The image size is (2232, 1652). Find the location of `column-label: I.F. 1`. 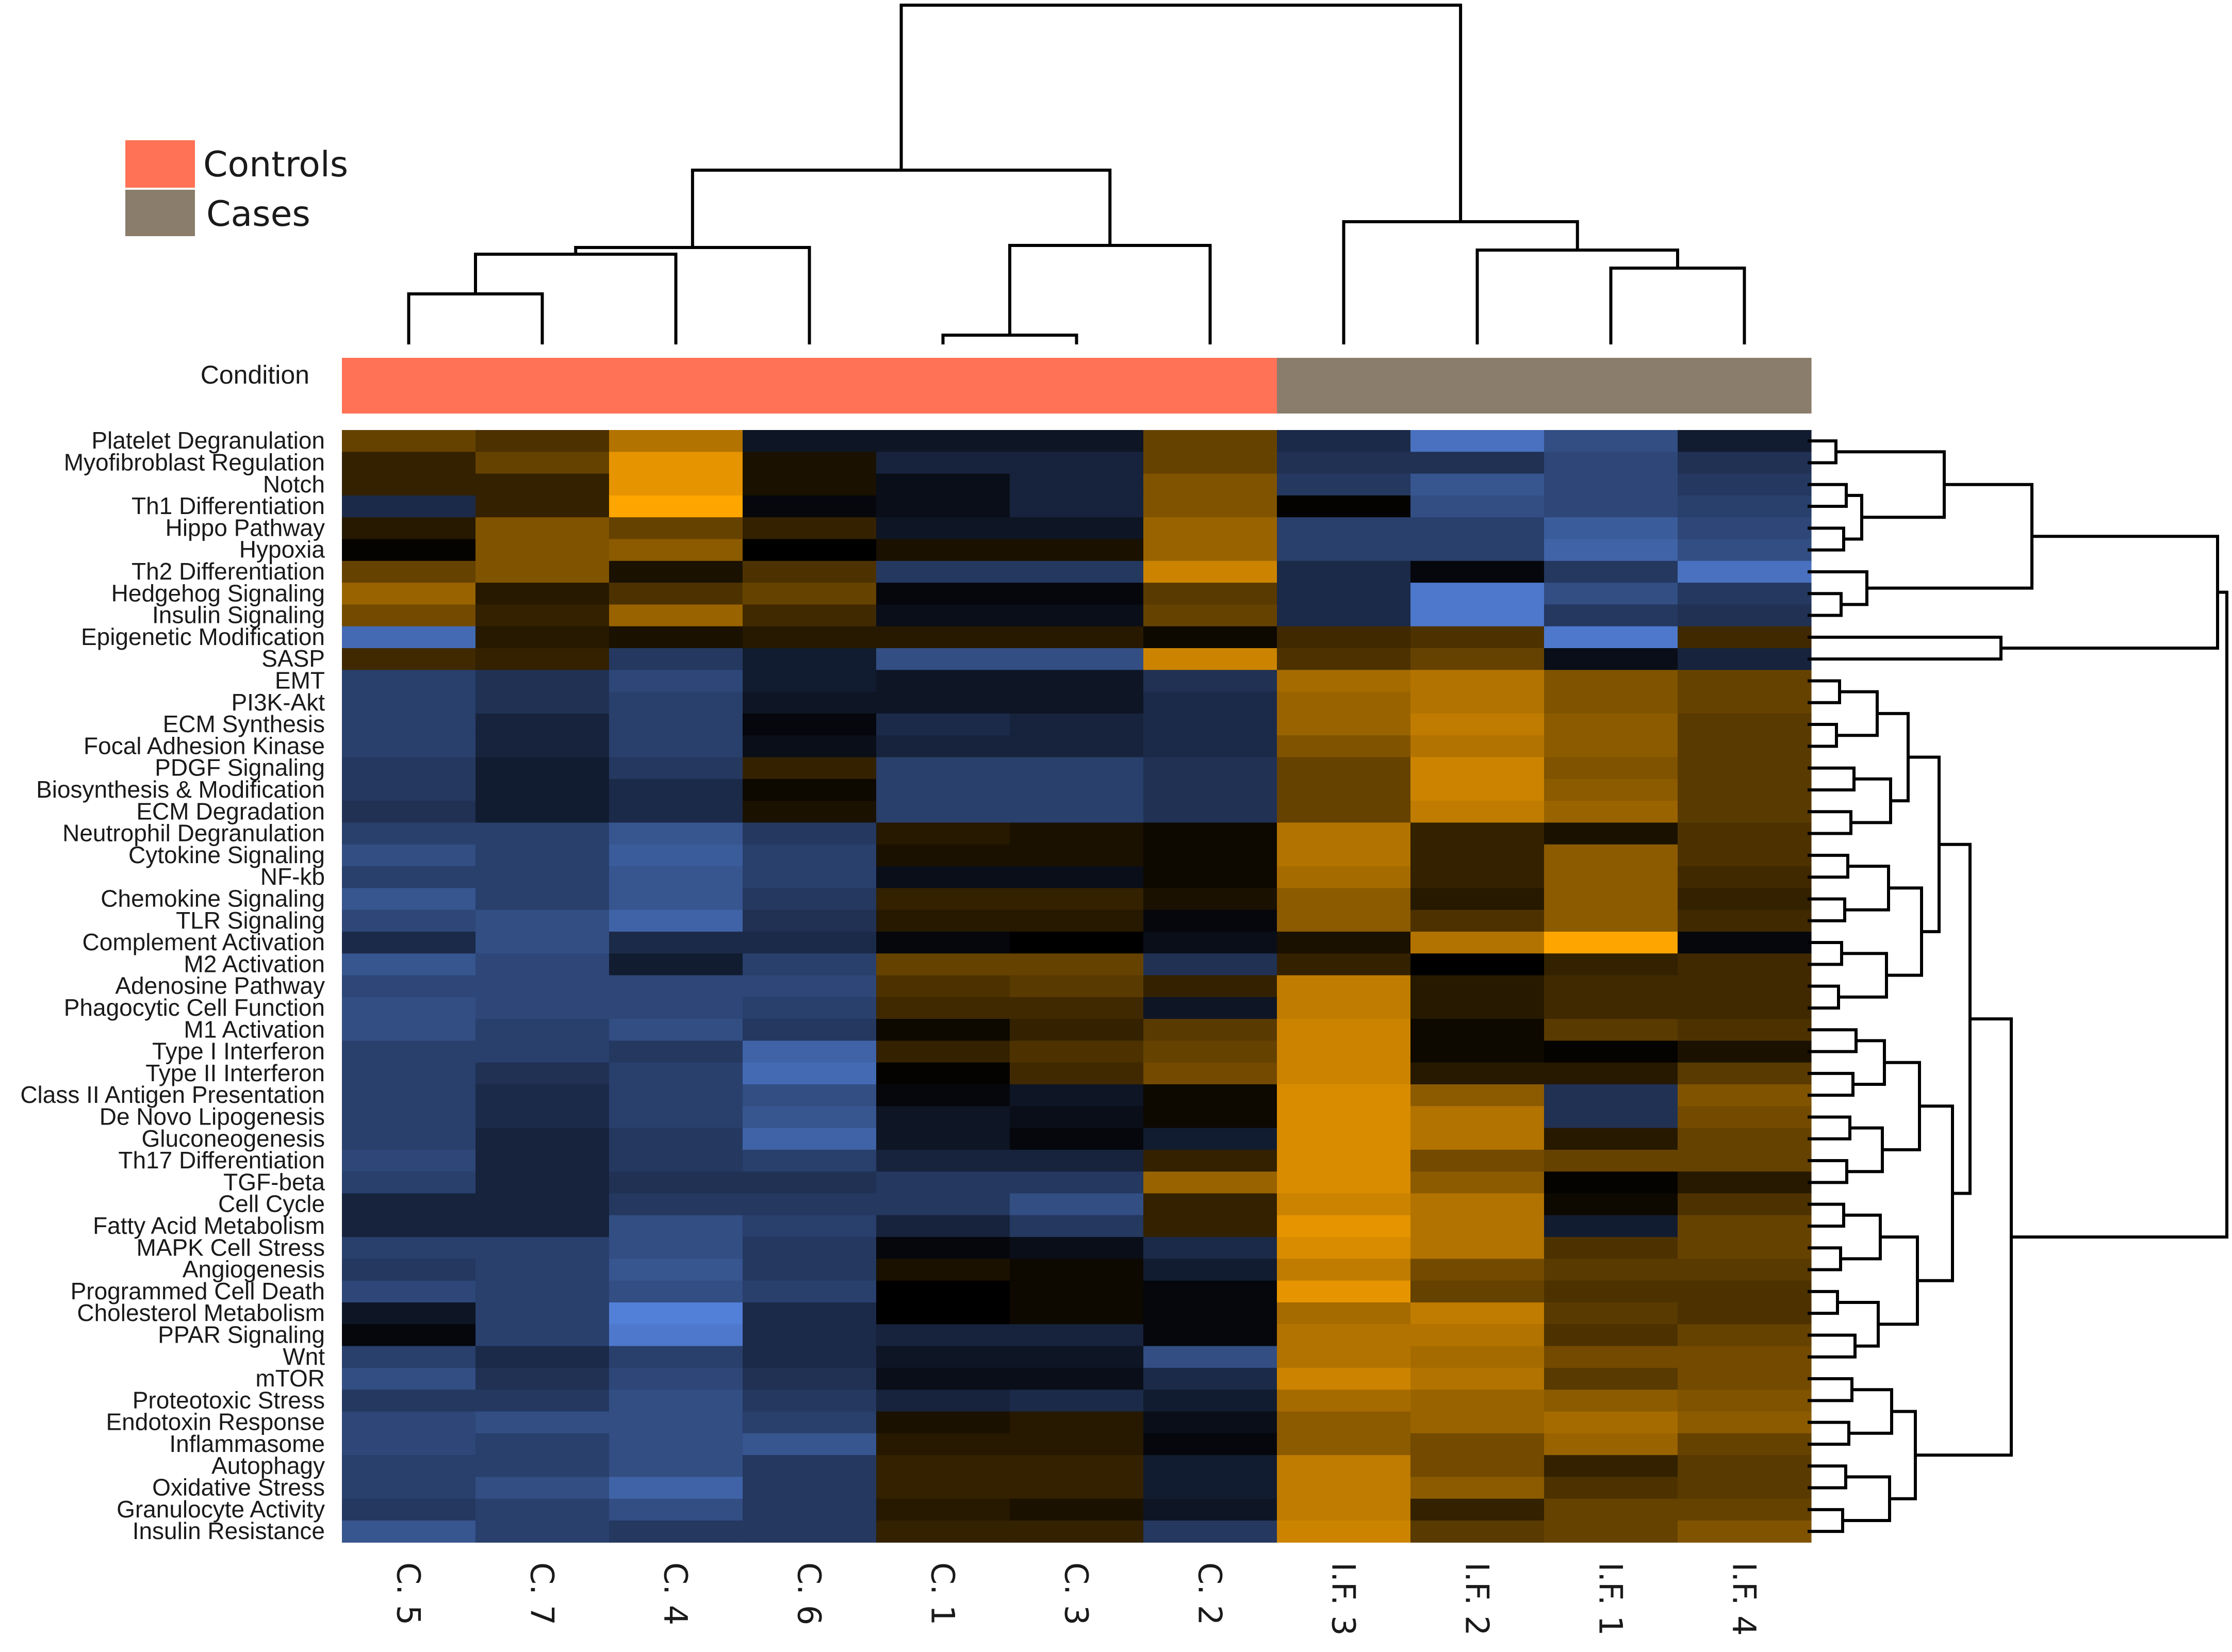

column-label: I.F. 1 is located at coordinates (1611, 1599).